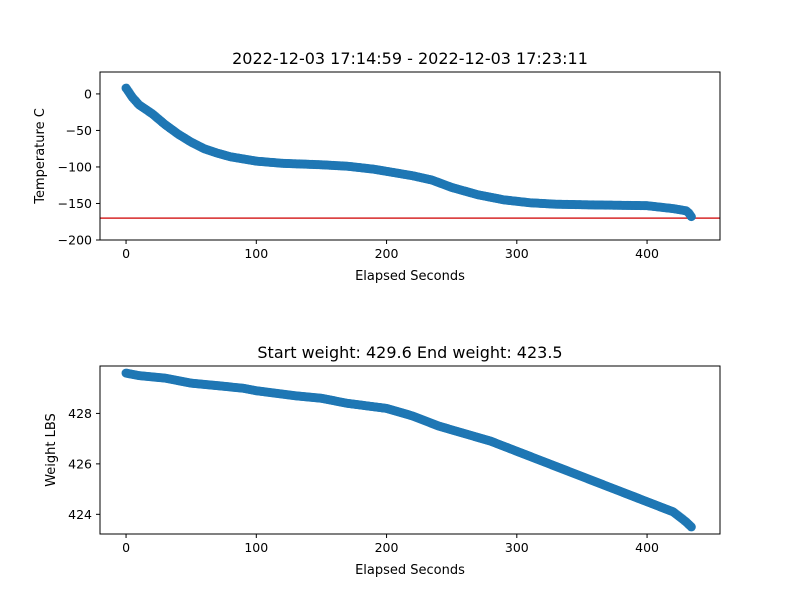 This screenshot has width=800, height=600. What do you see at coordinates (75, 166) in the screenshot?
I see `temperature-y-tick-label: −100` at bounding box center [75, 166].